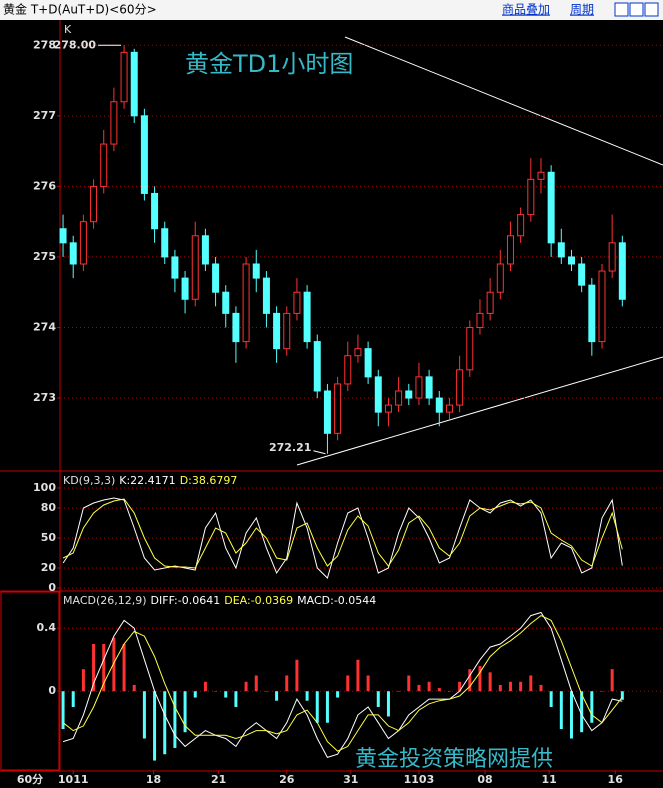  I want to click on x-axis-label: 60分, so click(30, 779).